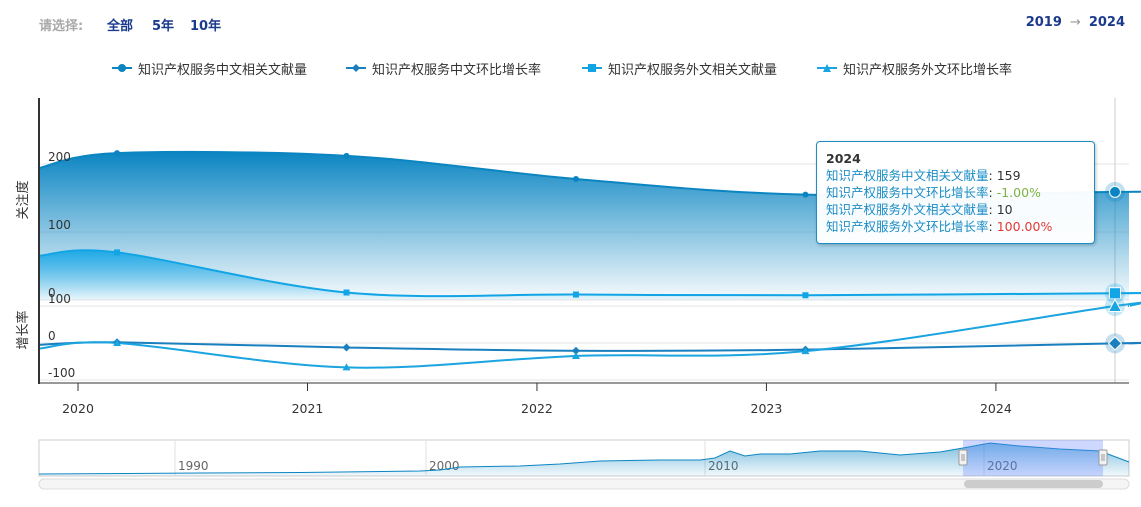 This screenshot has width=1141, height=507. What do you see at coordinates (590, 275) in the screenshot?
I see `series-area-fill` at bounding box center [590, 275].